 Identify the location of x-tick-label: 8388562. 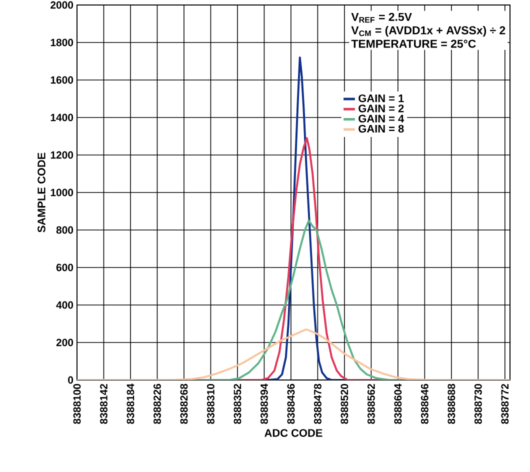
(371, 404).